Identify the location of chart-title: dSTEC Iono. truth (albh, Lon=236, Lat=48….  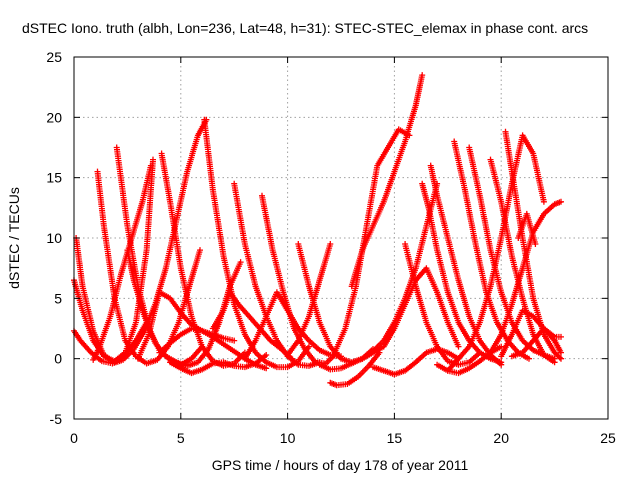
(305, 28).